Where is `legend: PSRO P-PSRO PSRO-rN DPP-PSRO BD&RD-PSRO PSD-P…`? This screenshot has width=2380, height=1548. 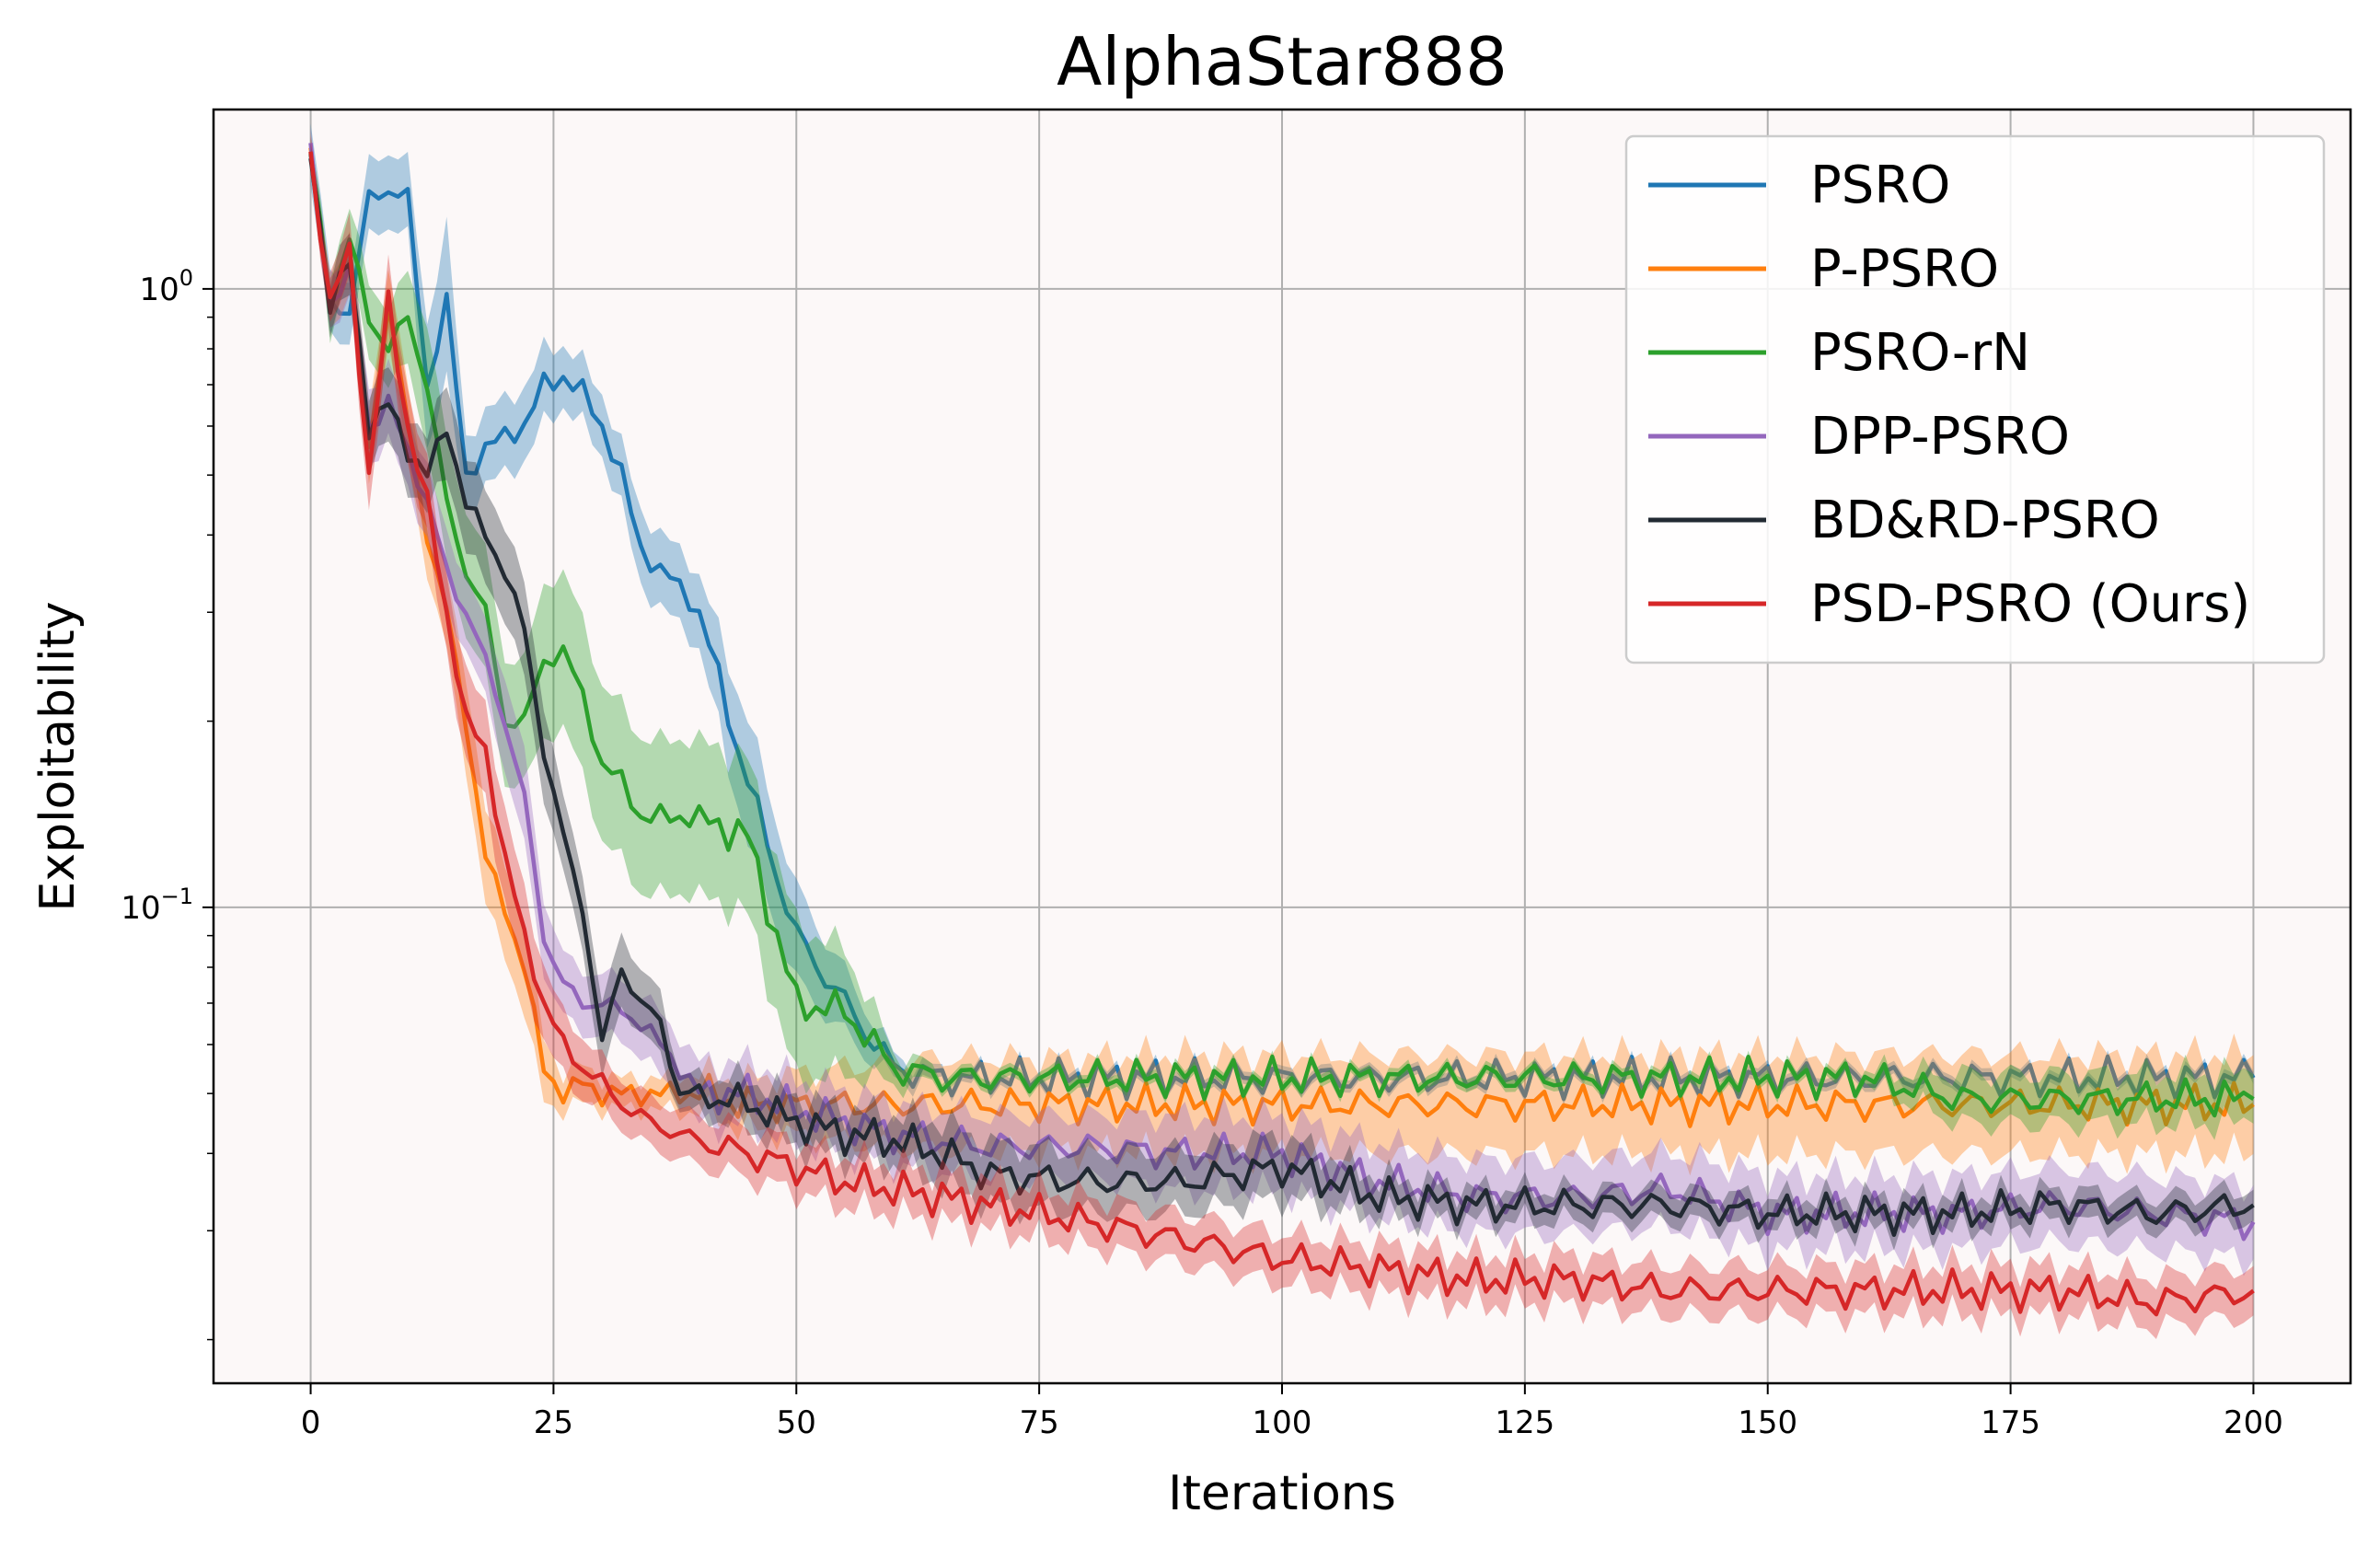 legend: PSRO P-PSRO PSRO-rN DPP-PSRO BD&RD-PSRO PSD-P… is located at coordinates (1975, 399).